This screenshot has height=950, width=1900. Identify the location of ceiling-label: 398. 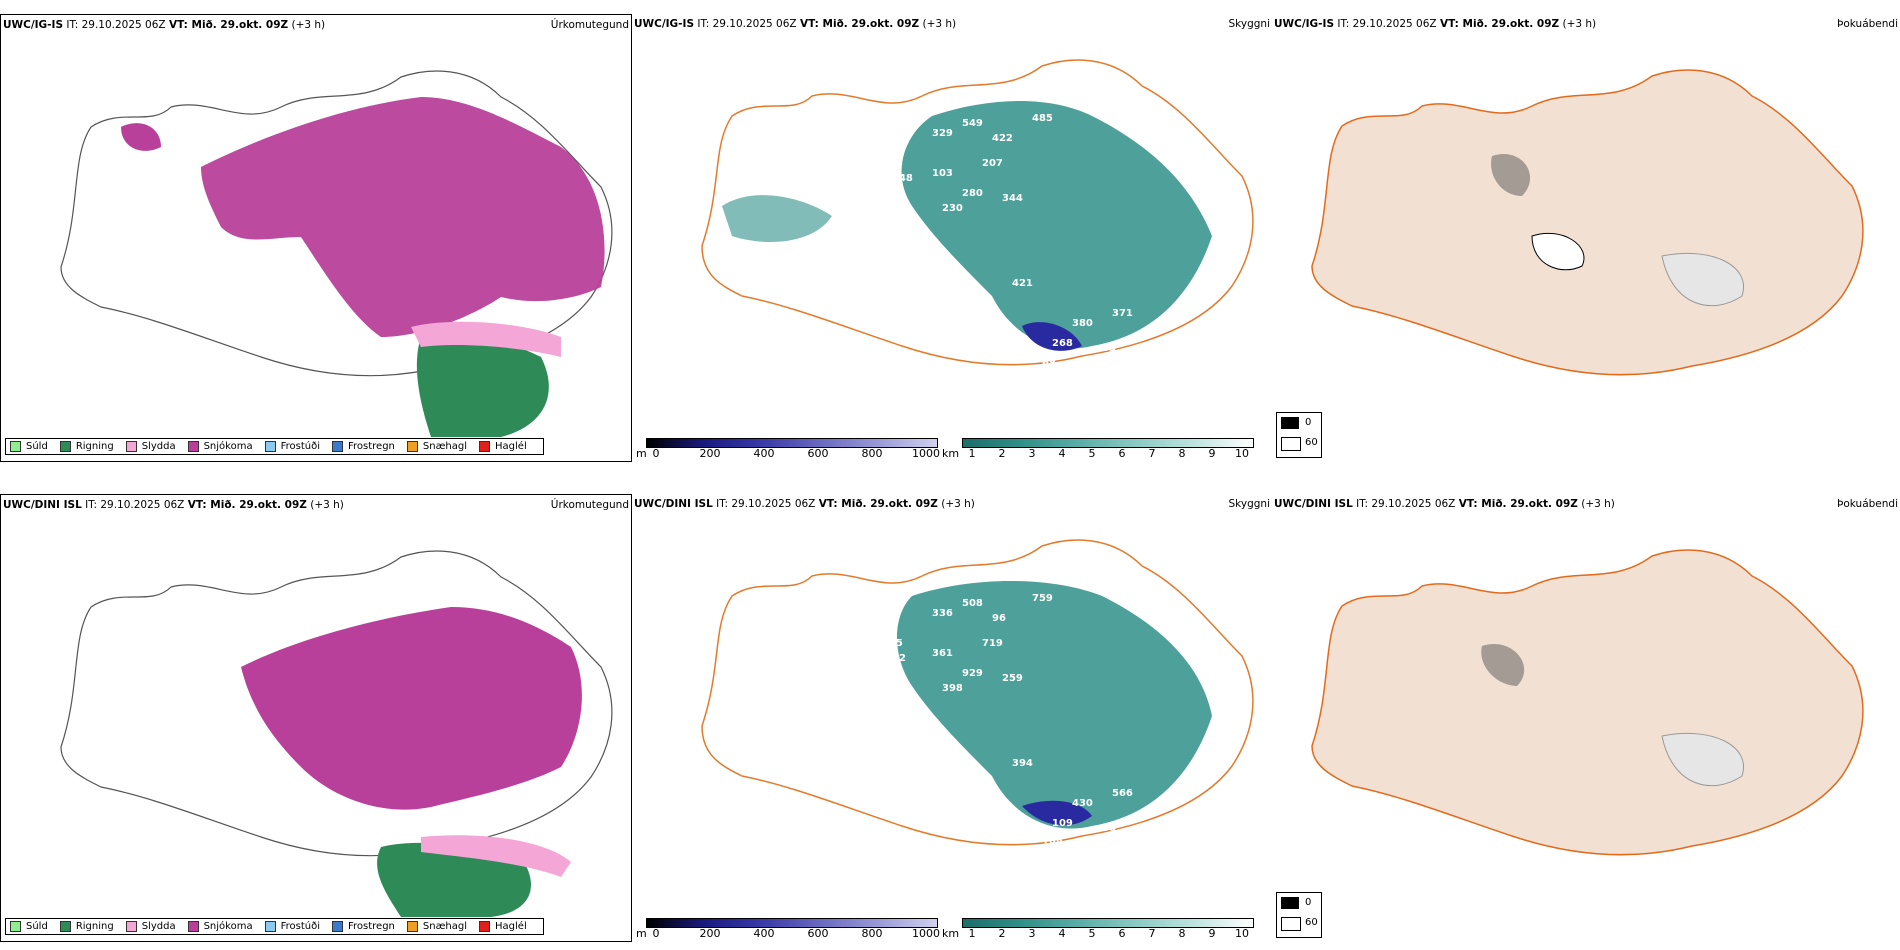
(952, 688).